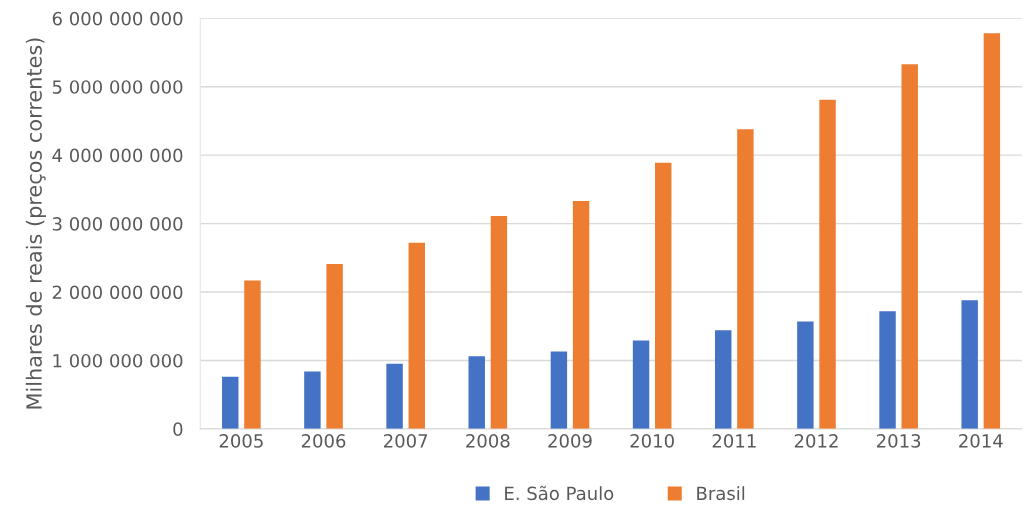 The image size is (1027, 523). Describe the element at coordinates (816, 441) in the screenshot. I see `x-tick-label: 2012` at that location.